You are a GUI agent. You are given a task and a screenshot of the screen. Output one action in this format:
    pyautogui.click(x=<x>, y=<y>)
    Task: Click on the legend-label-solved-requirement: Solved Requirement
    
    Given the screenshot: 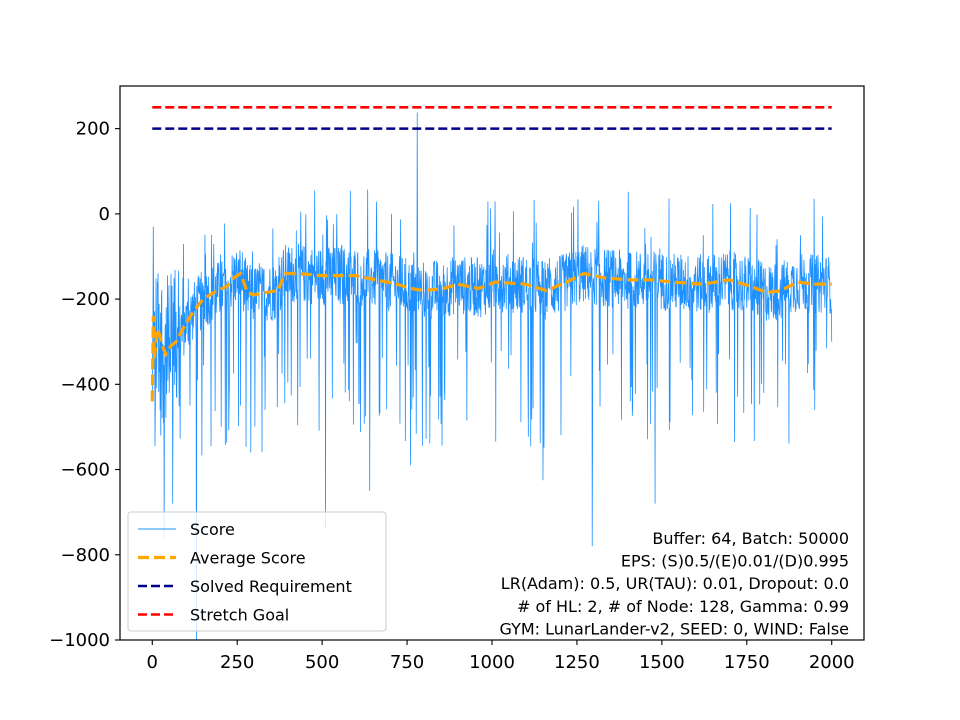 What is the action you would take?
    pyautogui.click(x=271, y=586)
    